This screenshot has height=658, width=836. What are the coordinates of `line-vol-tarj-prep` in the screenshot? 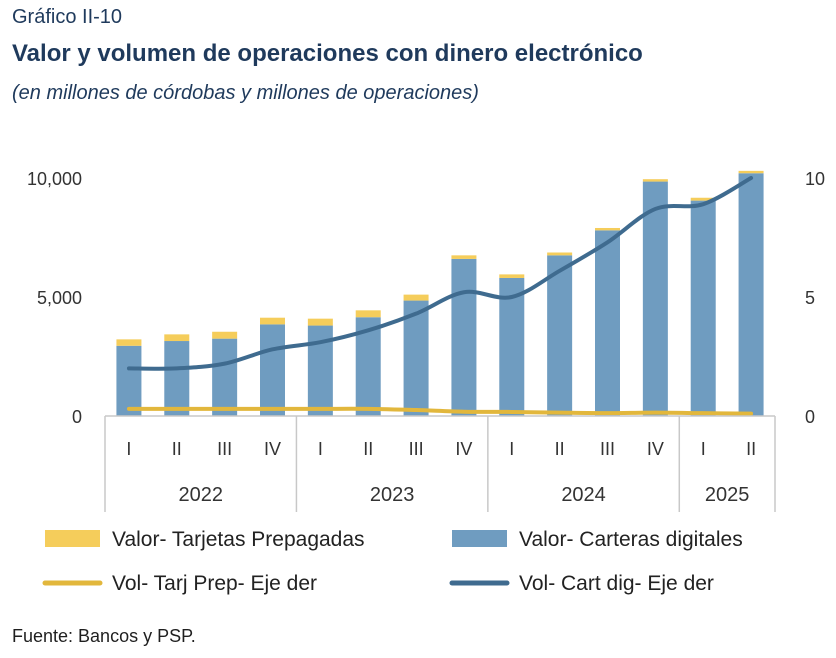 It's located at (440, 411).